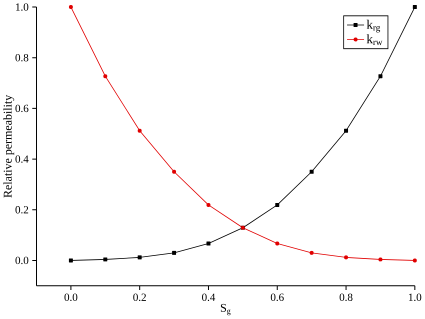  I want to click on legend-label: k$_{rg}$, so click(373, 26).